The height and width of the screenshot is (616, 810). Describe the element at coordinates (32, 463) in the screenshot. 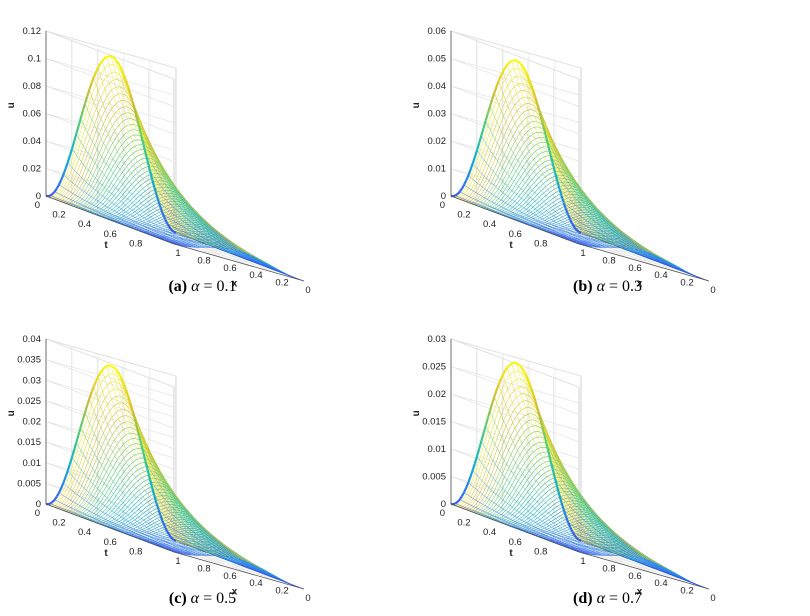

I see `u-tick-label: 0.01` at that location.